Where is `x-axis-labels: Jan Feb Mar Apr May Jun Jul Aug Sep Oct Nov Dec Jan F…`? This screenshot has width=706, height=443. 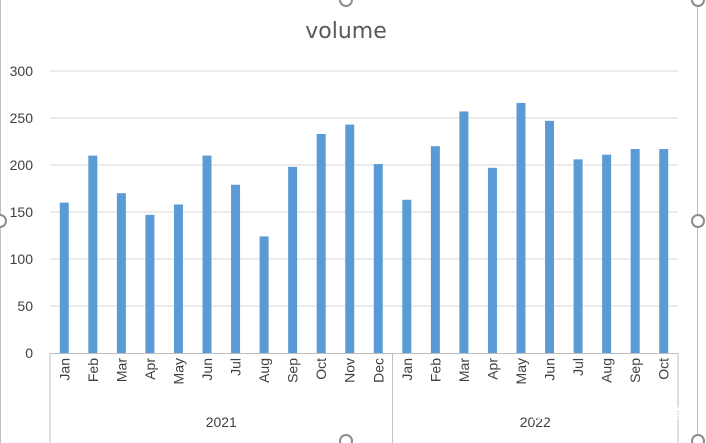
x-axis-labels: Jan Feb Mar Apr May Jun Jul Aug Sep Oct Nov Dec Jan F… is located at coordinates (363, 371).